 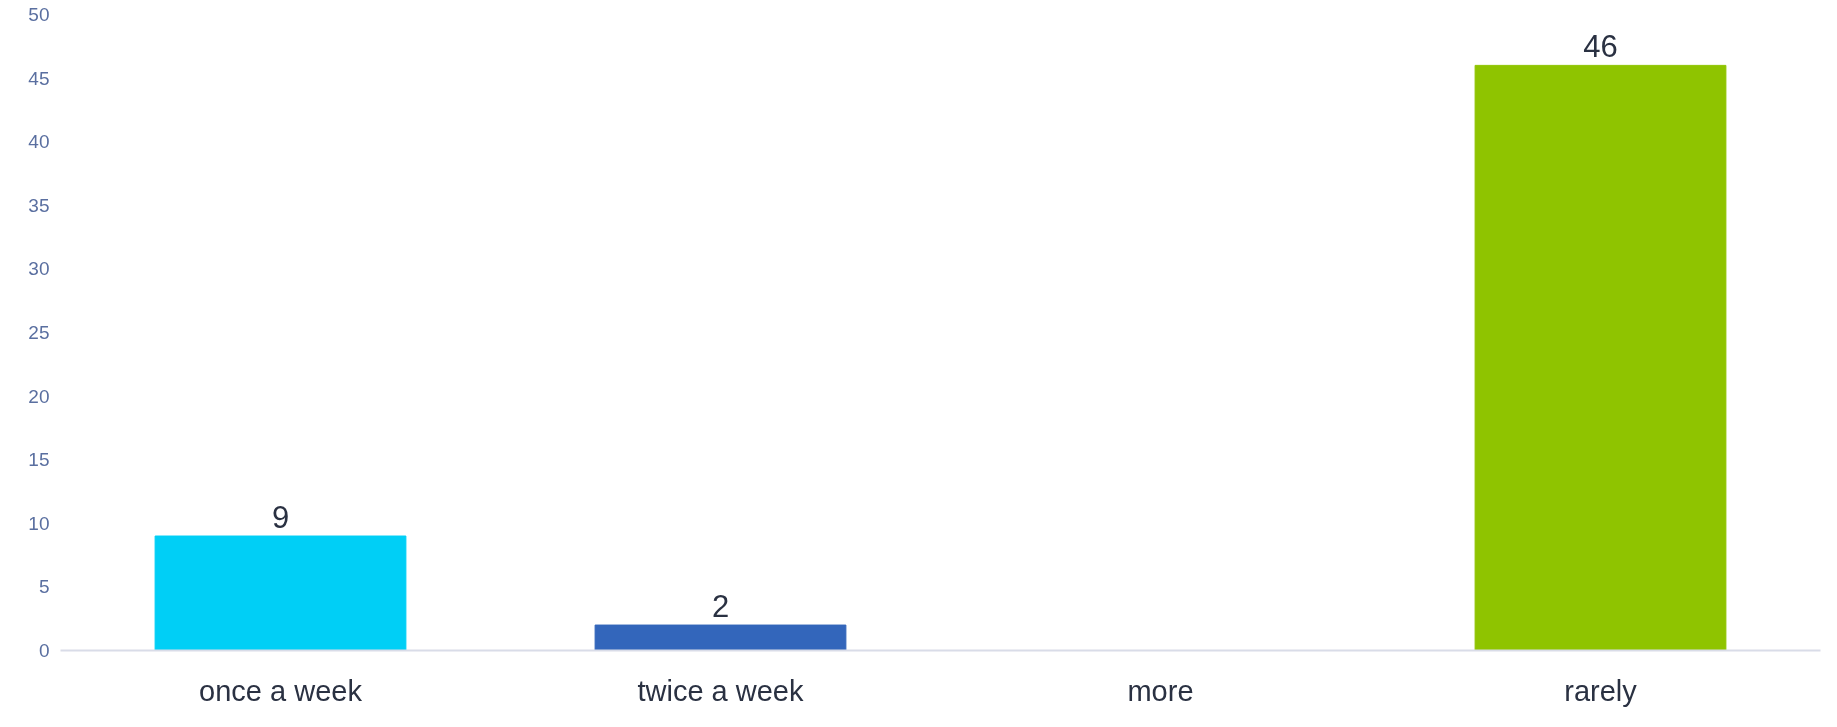 What do you see at coordinates (1601, 690) in the screenshot?
I see `x-tick-label: rarely` at bounding box center [1601, 690].